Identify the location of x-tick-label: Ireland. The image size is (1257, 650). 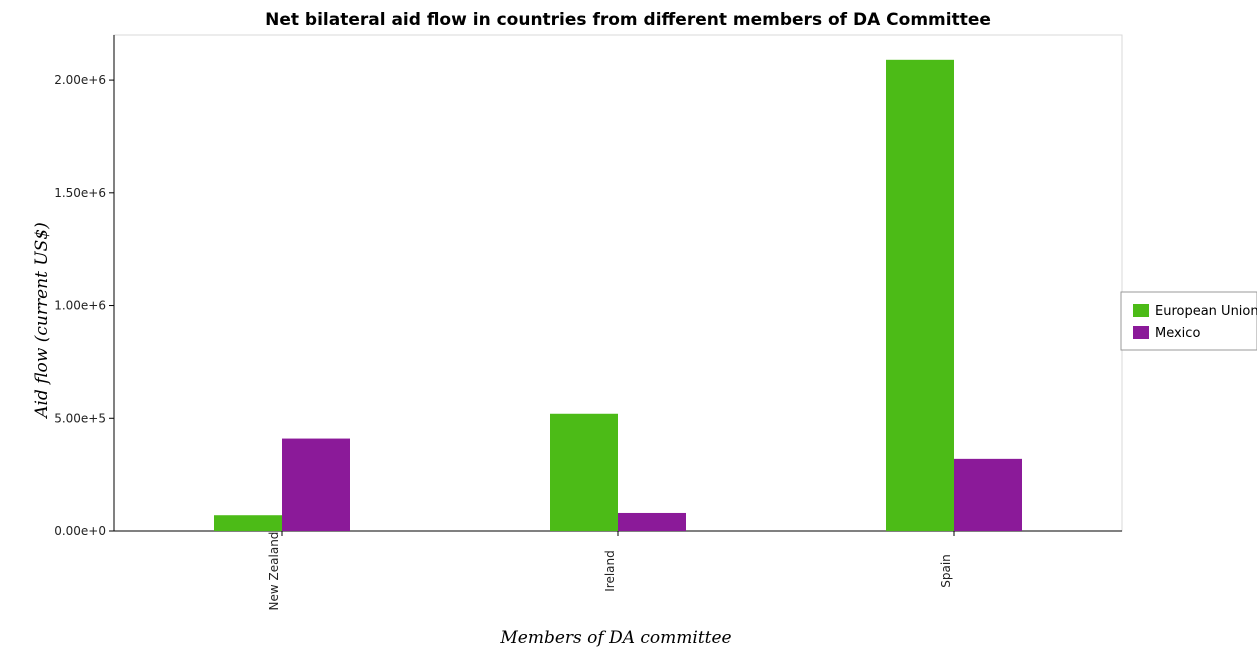
(610, 571).